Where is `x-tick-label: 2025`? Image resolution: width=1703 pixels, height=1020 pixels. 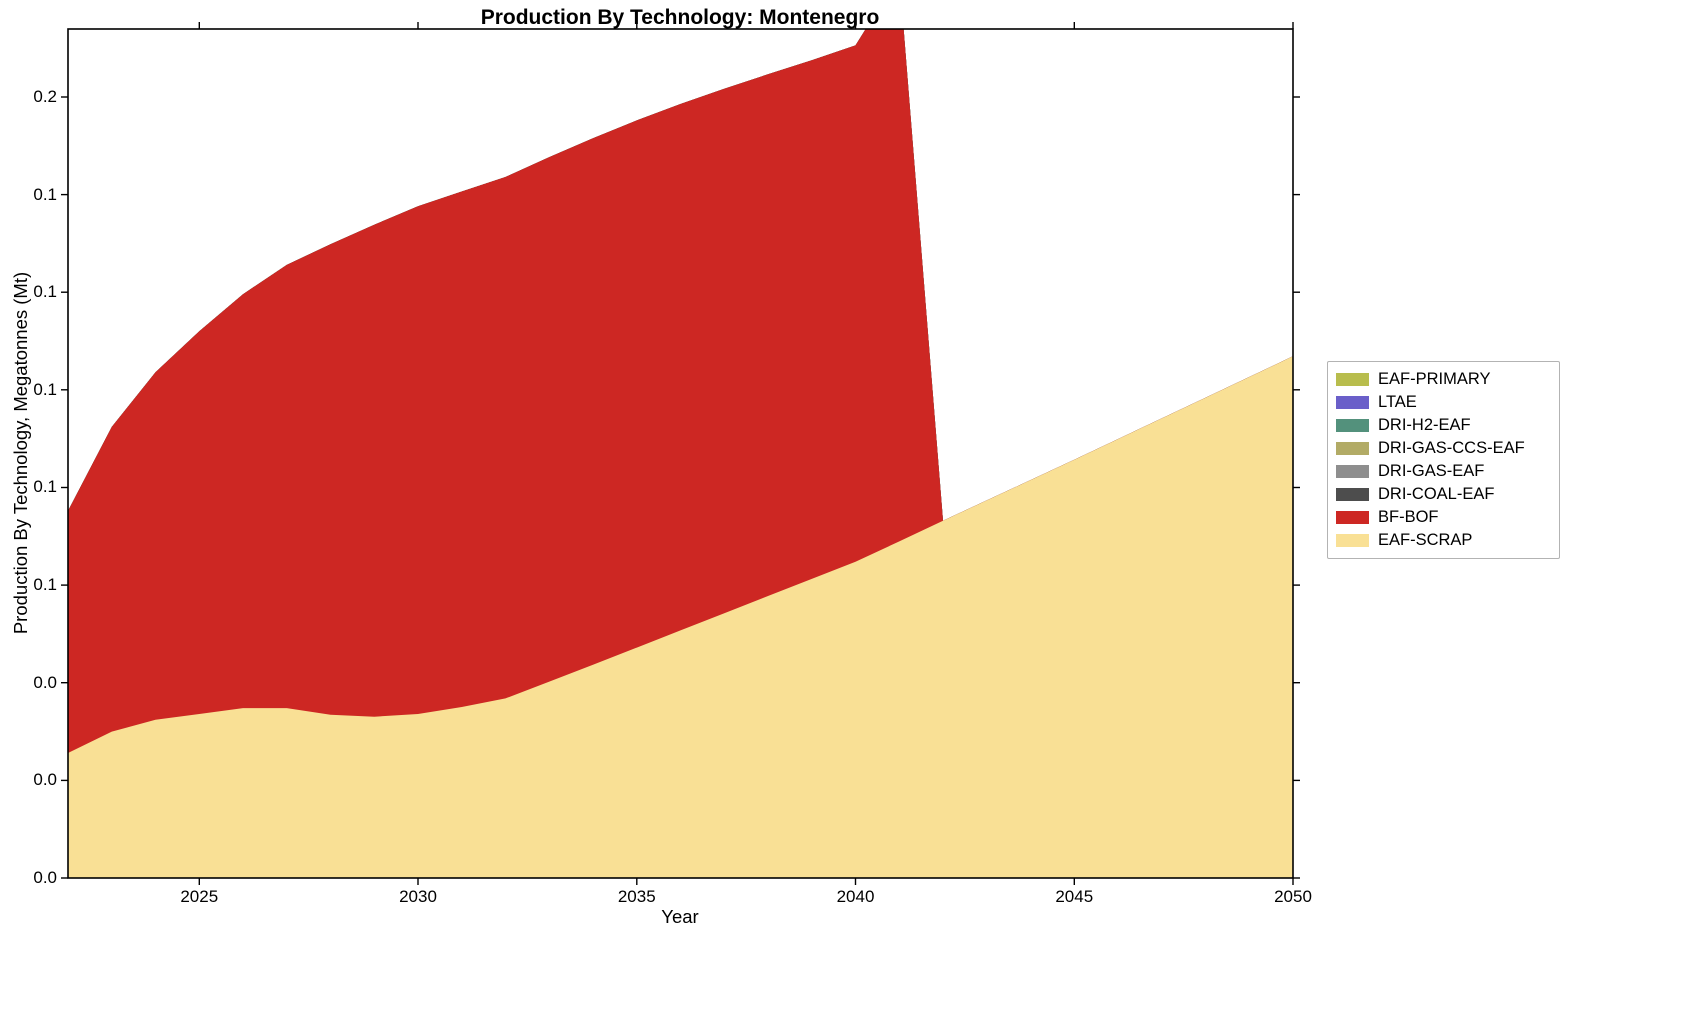
x-tick-label: 2025 is located at coordinates (199, 896).